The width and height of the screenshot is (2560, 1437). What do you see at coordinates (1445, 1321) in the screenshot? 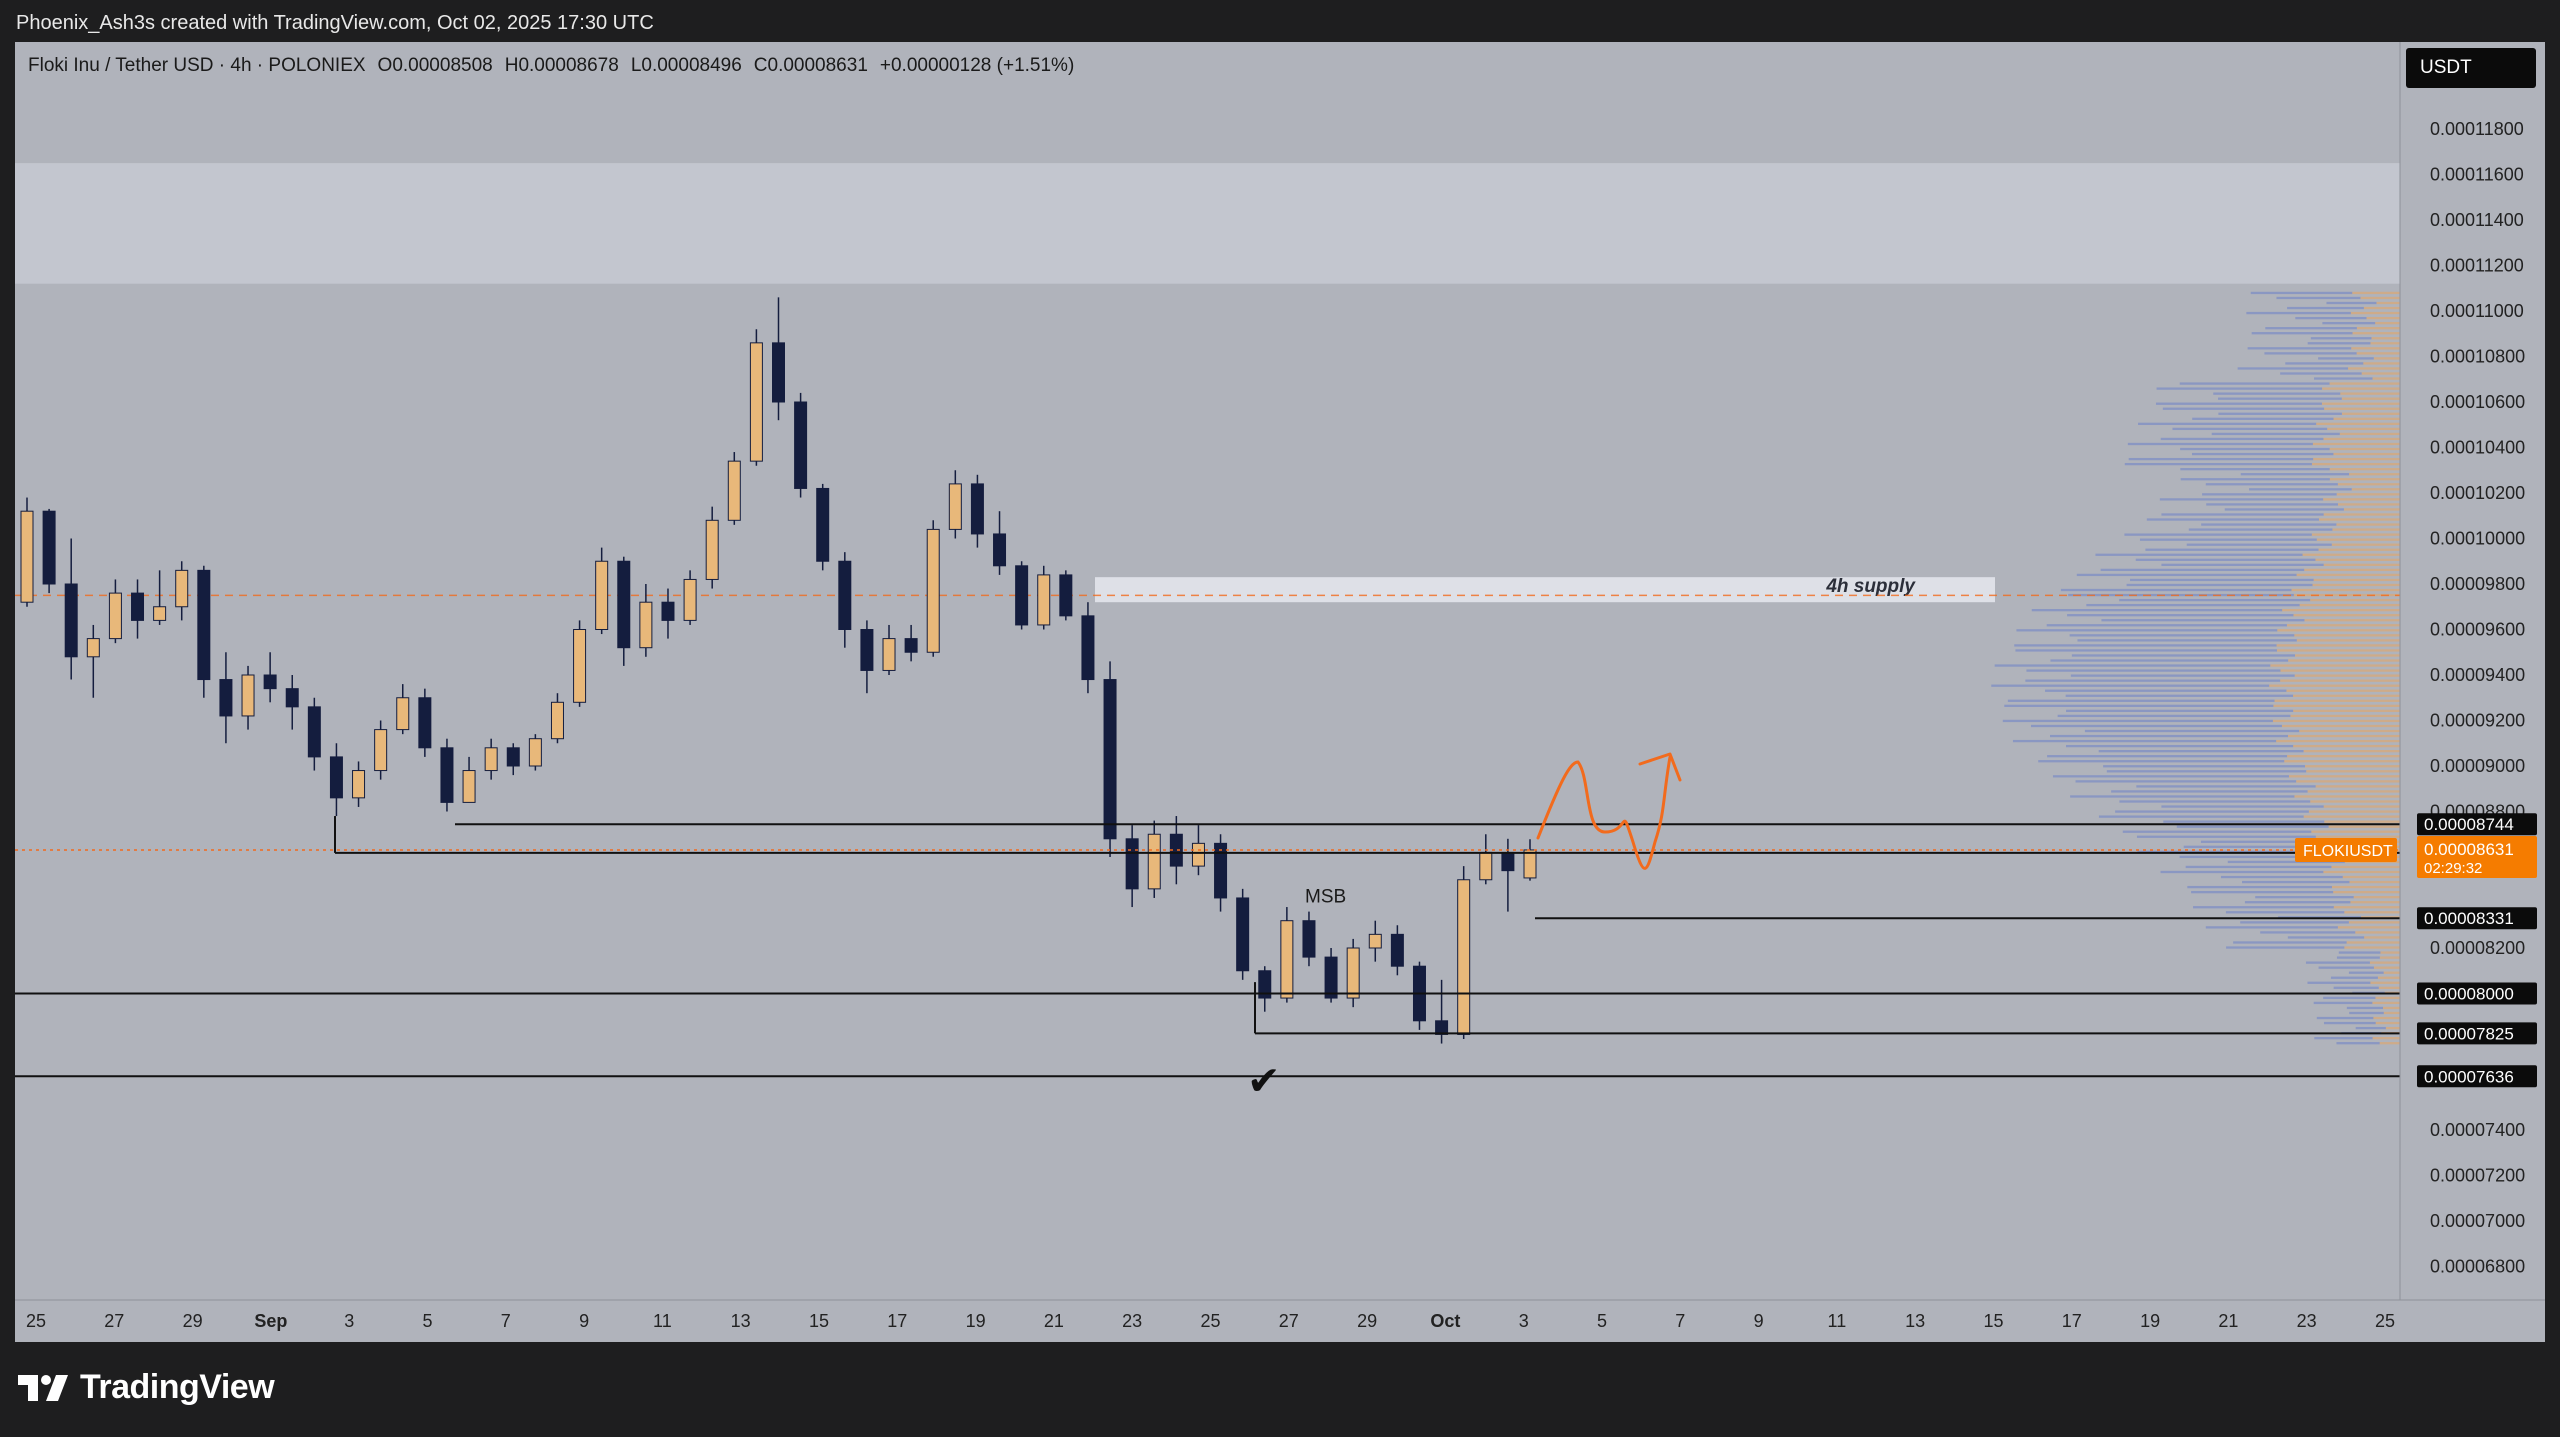
I see `x-tick-label: Oct` at bounding box center [1445, 1321].